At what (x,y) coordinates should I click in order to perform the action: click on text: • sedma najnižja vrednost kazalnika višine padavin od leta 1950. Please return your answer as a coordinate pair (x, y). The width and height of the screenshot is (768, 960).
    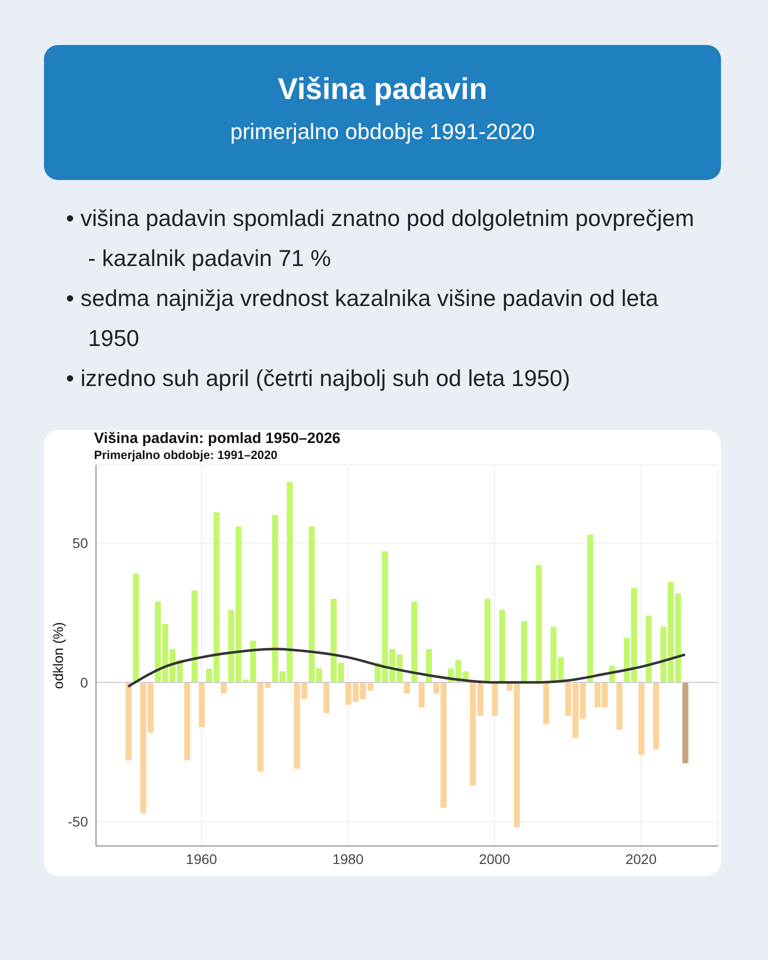
    Looking at the image, I should click on (363, 318).